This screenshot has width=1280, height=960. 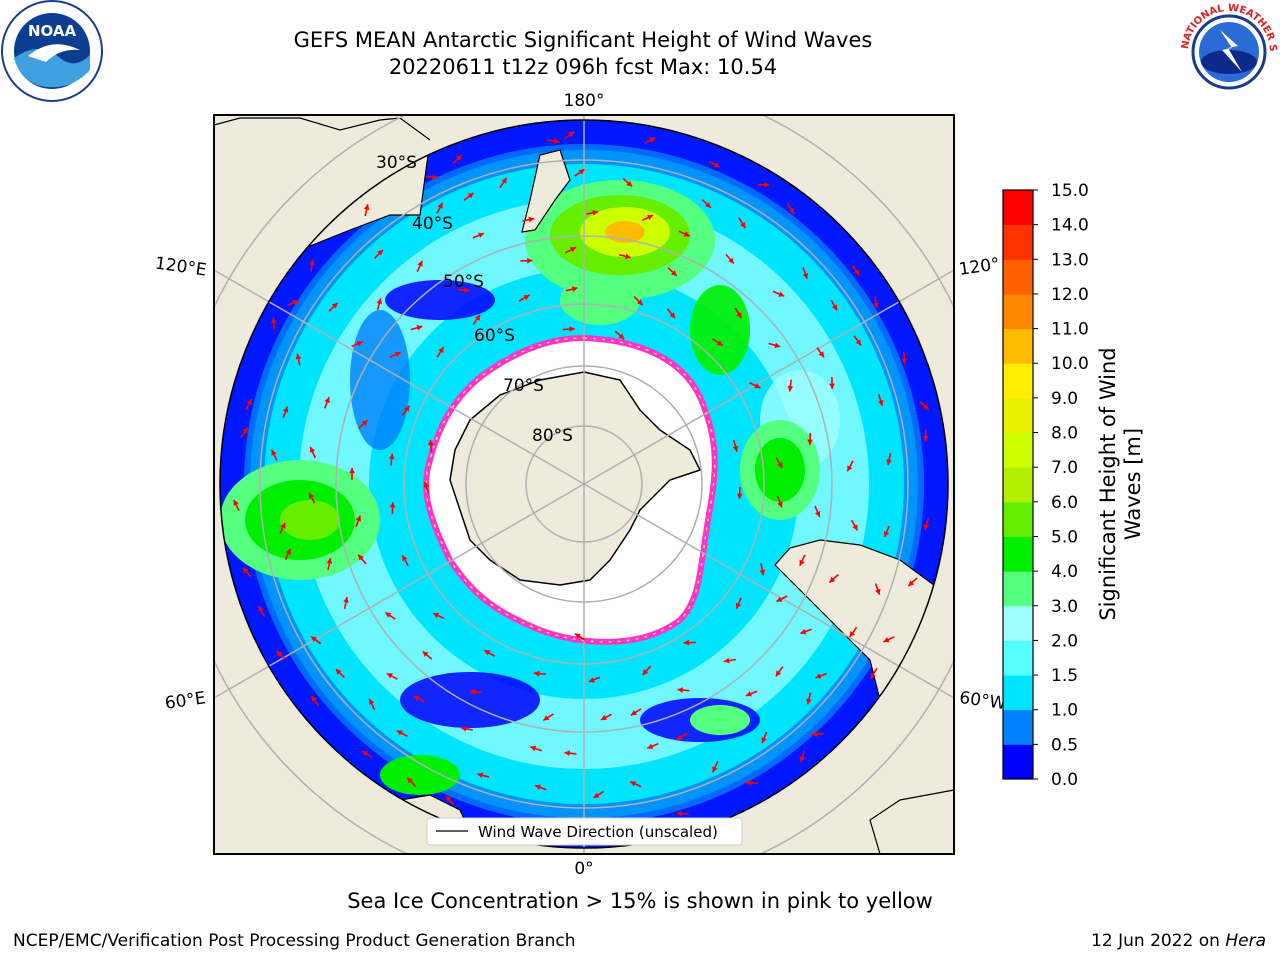 I want to click on lon-label-120w: 120°, so click(x=979, y=267).